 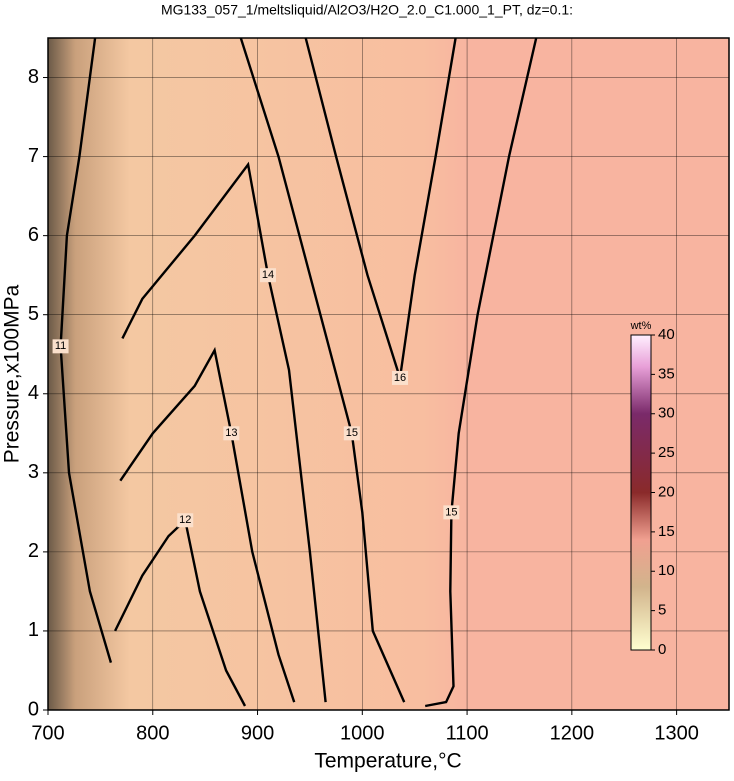 I want to click on colorbar, so click(x=641, y=492).